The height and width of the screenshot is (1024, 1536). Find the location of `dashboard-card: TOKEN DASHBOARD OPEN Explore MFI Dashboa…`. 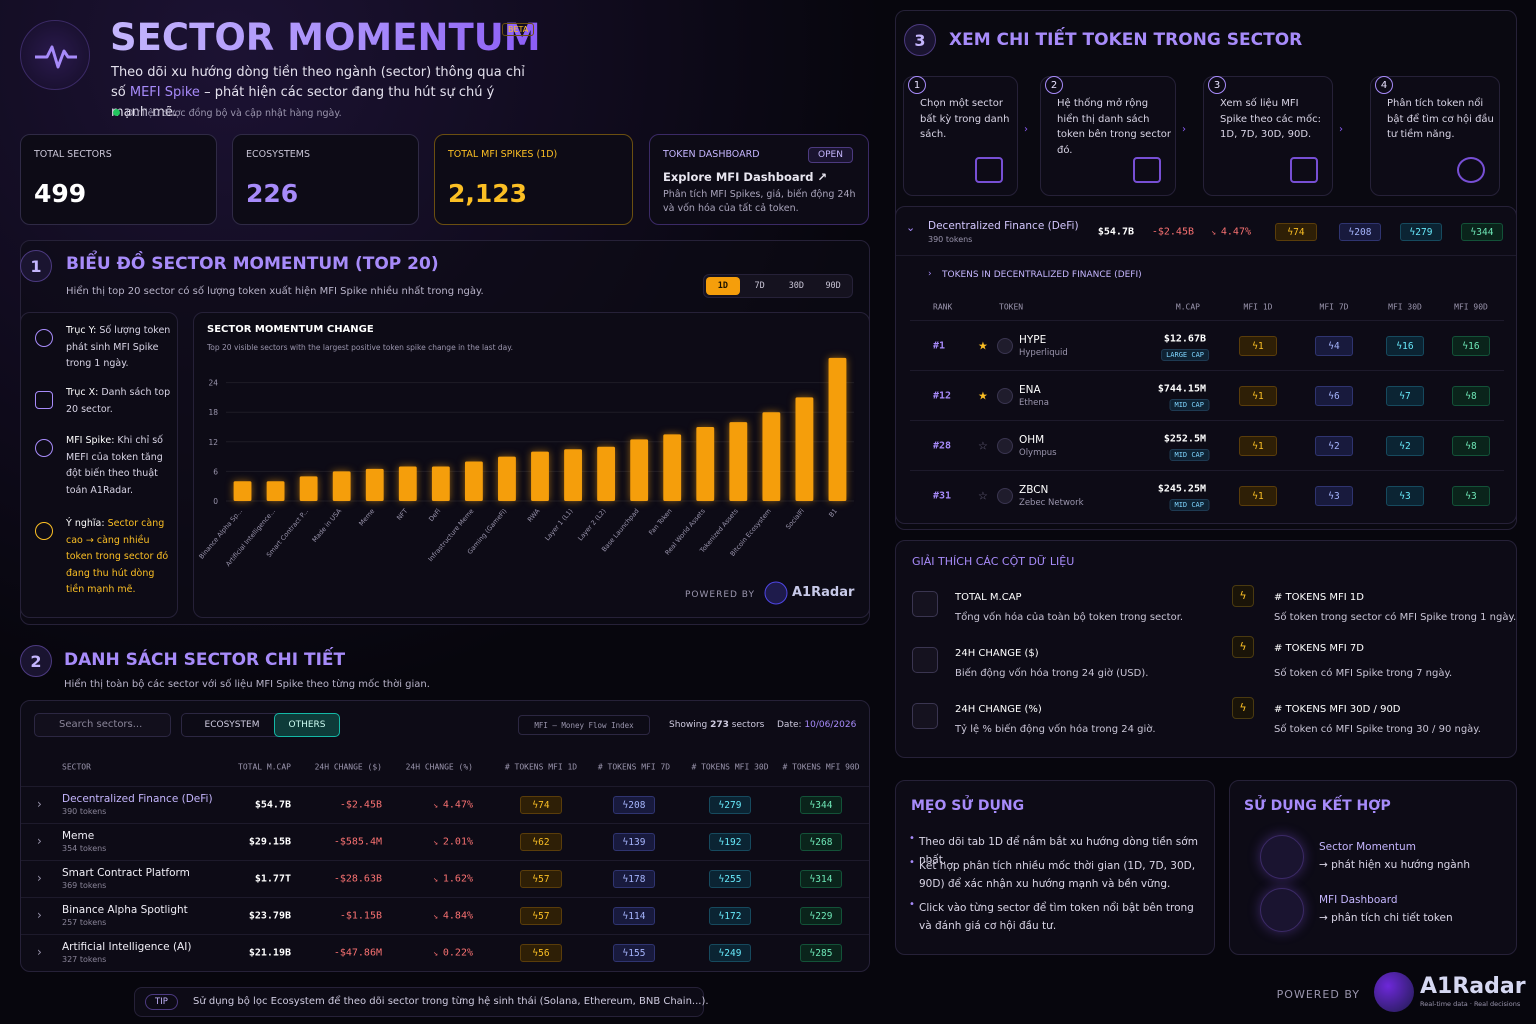

dashboard-card: TOKEN DASHBOARD OPEN Explore MFI Dashboa… is located at coordinates (759, 179).